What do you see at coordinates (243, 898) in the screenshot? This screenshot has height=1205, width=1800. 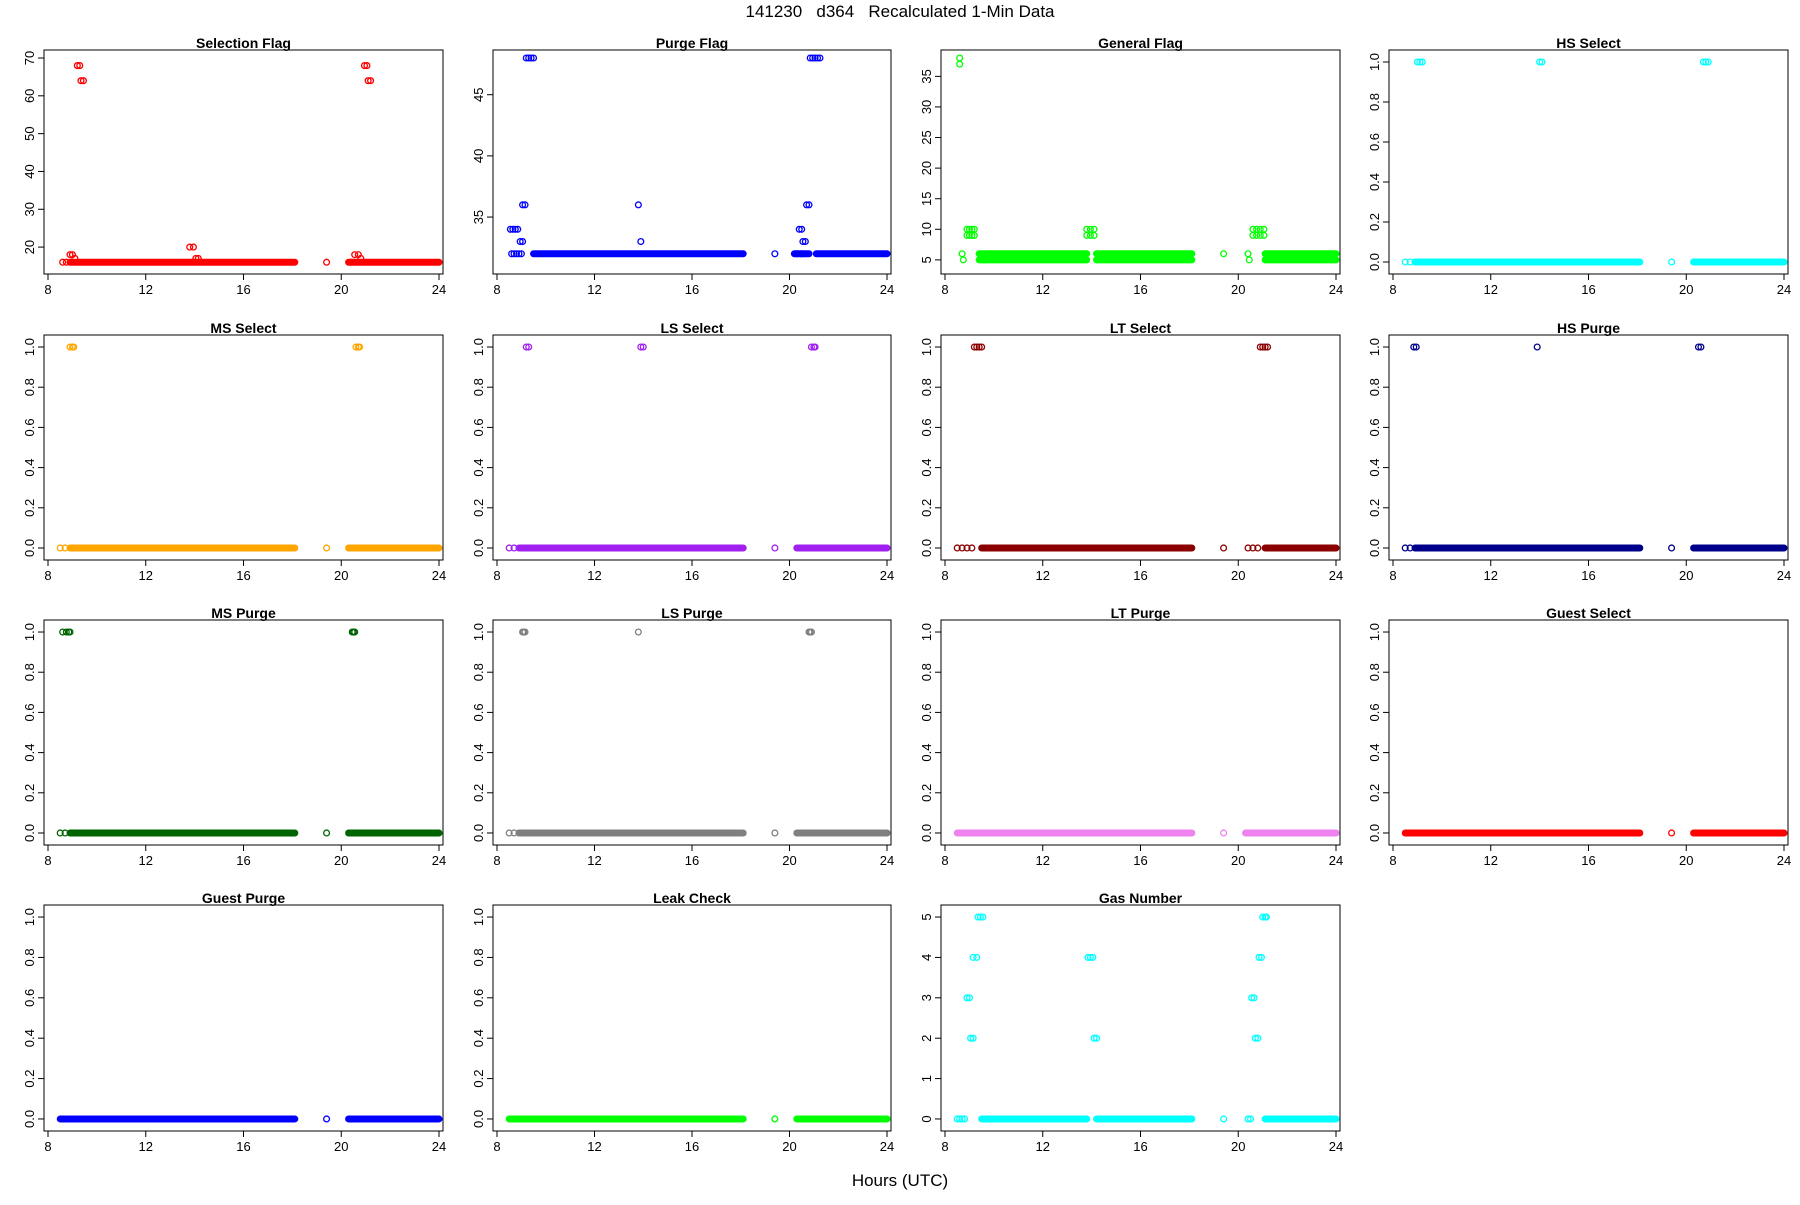 I see `panel-title: Guest Purge` at bounding box center [243, 898].